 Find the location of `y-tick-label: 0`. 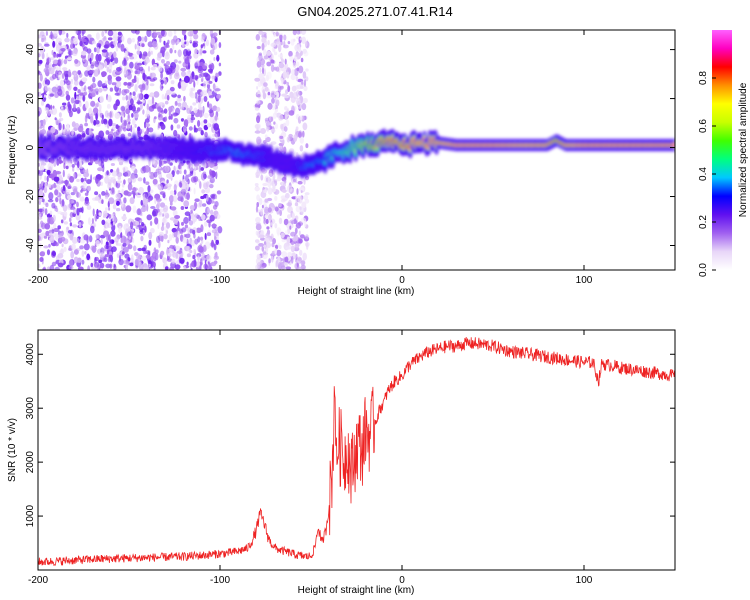

y-tick-label: 0 is located at coordinates (30, 147).